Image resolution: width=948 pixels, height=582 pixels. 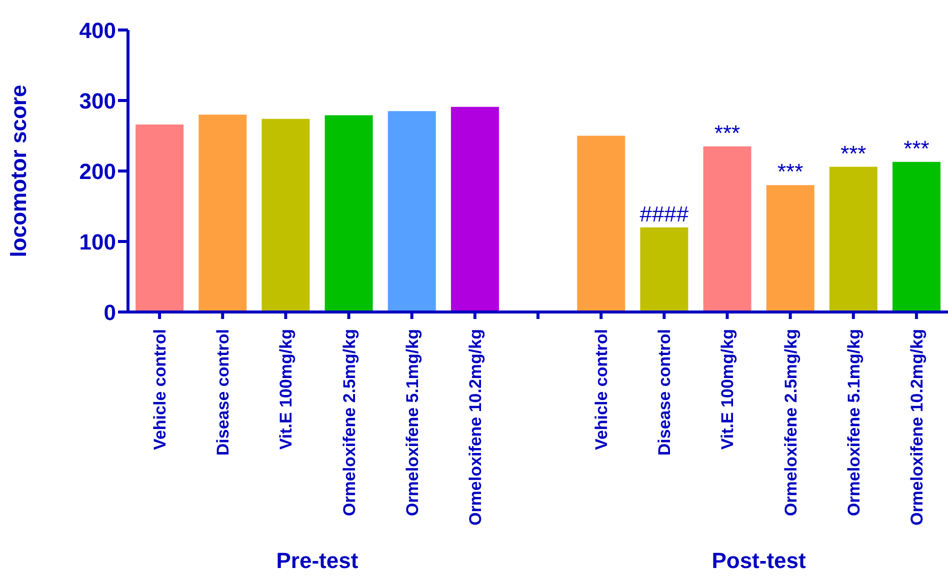 What do you see at coordinates (97, 101) in the screenshot?
I see `y-tick-label: 300` at bounding box center [97, 101].